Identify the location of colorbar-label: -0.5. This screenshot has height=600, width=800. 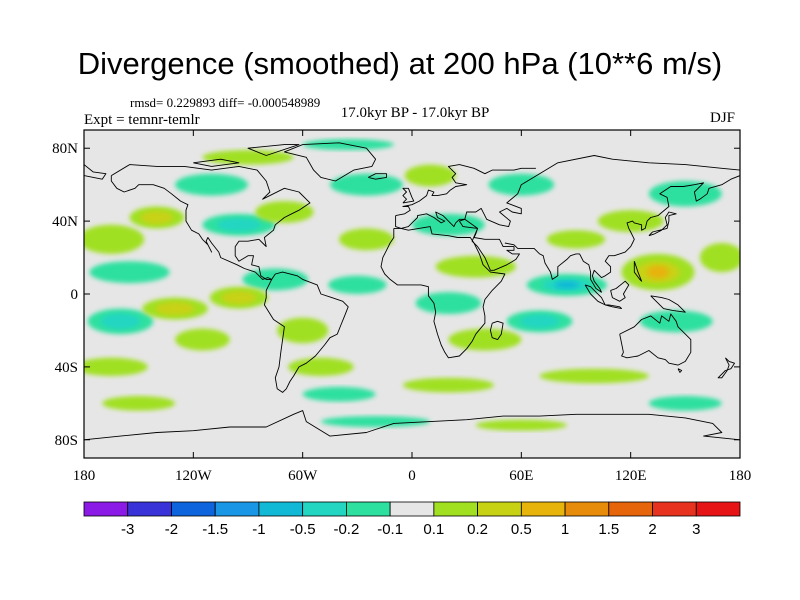
(303, 529).